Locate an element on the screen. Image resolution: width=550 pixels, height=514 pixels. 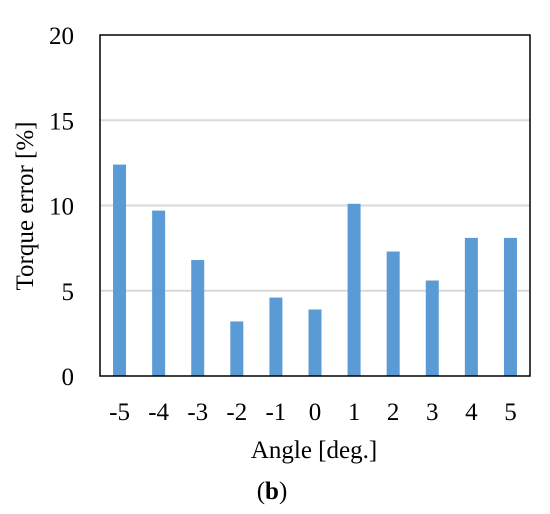
y-tick-label: 20 is located at coordinates (61, 36).